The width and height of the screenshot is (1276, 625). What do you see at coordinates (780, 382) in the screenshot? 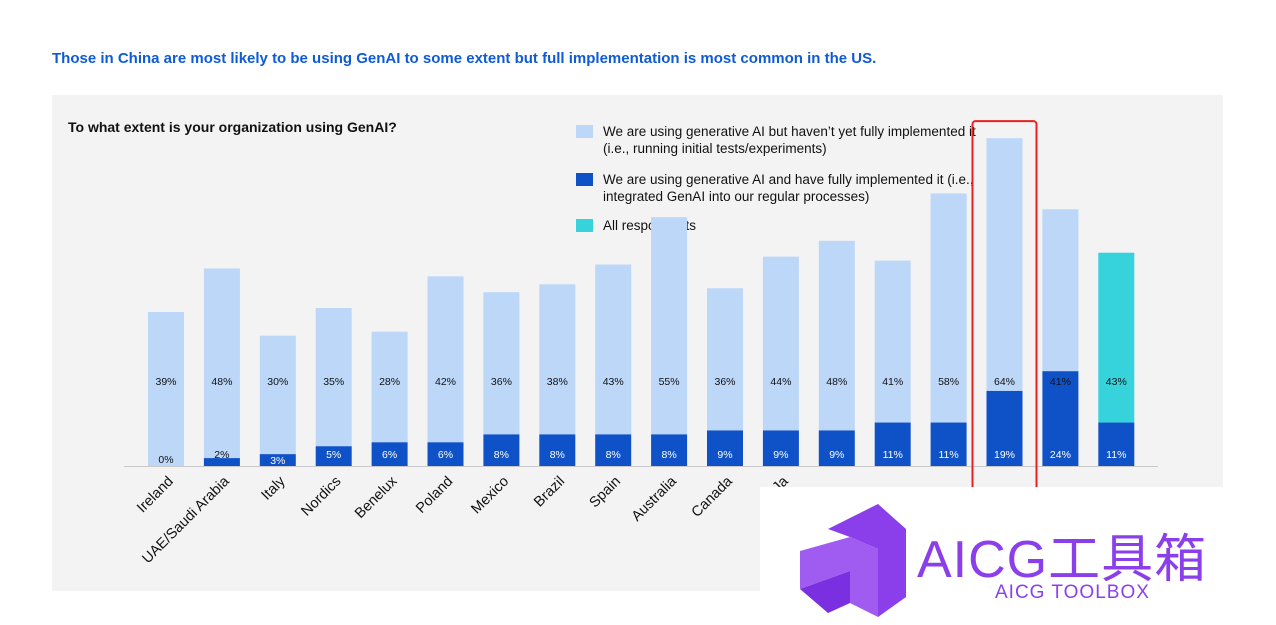
I see `data-label-partial-11: 44%` at bounding box center [780, 382].